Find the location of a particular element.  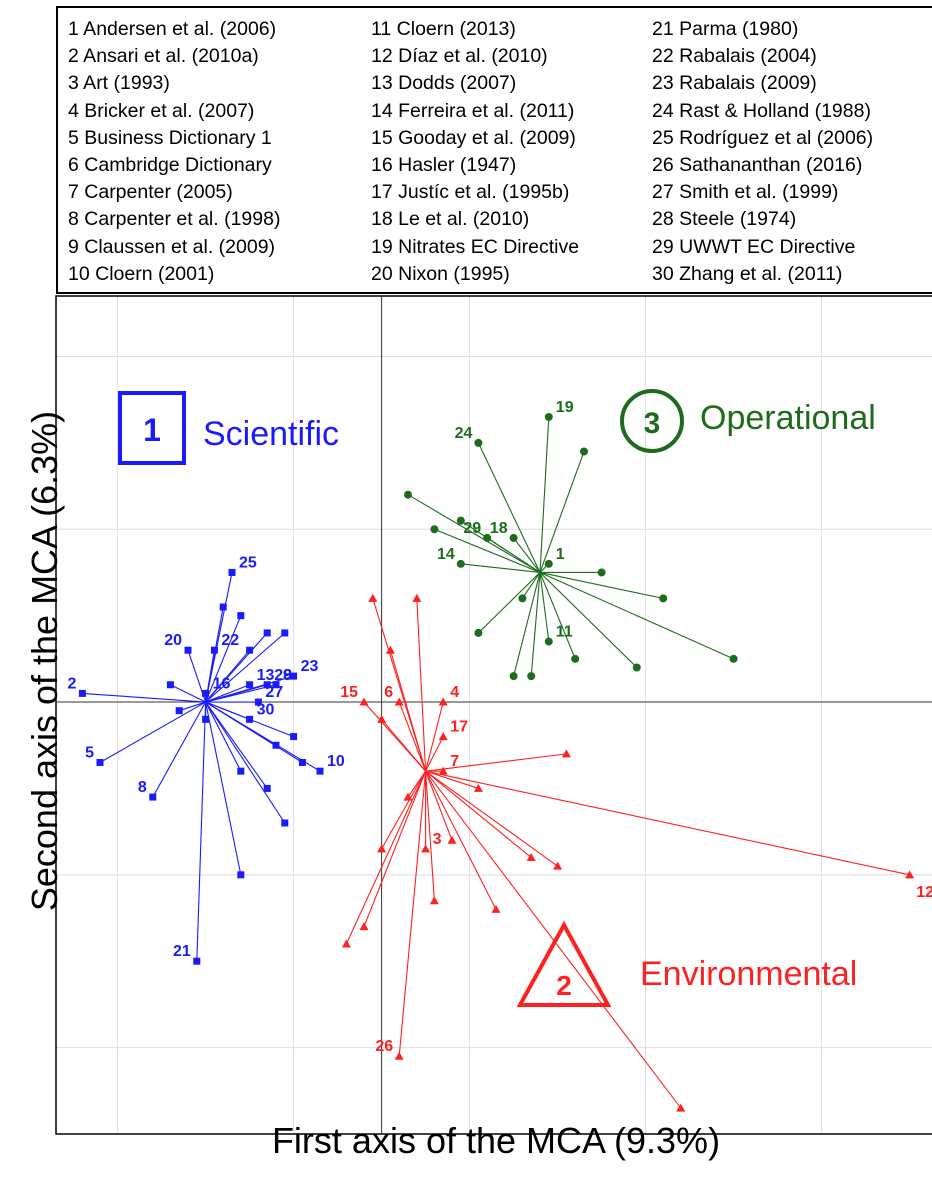

y-axis-label: Second axis of the MCA (6.3%) is located at coordinates (44, 661).